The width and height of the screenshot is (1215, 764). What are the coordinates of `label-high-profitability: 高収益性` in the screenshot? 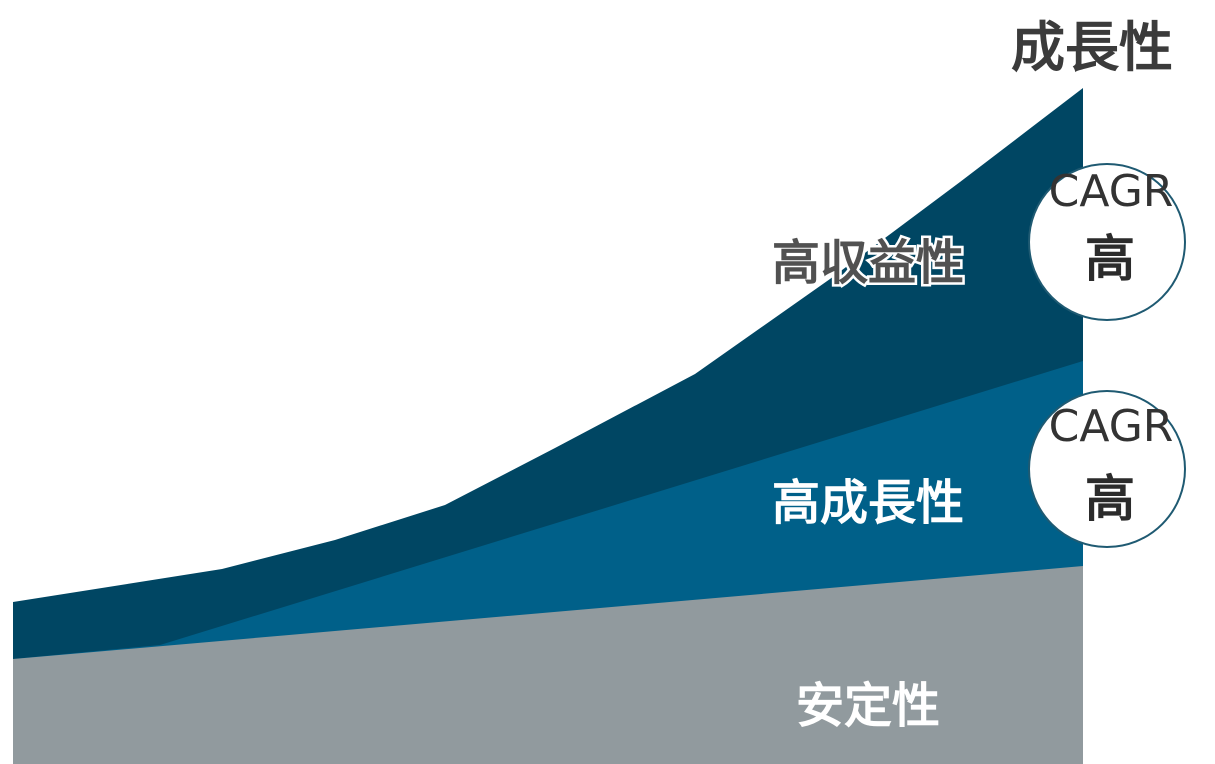 It's located at (868, 263).